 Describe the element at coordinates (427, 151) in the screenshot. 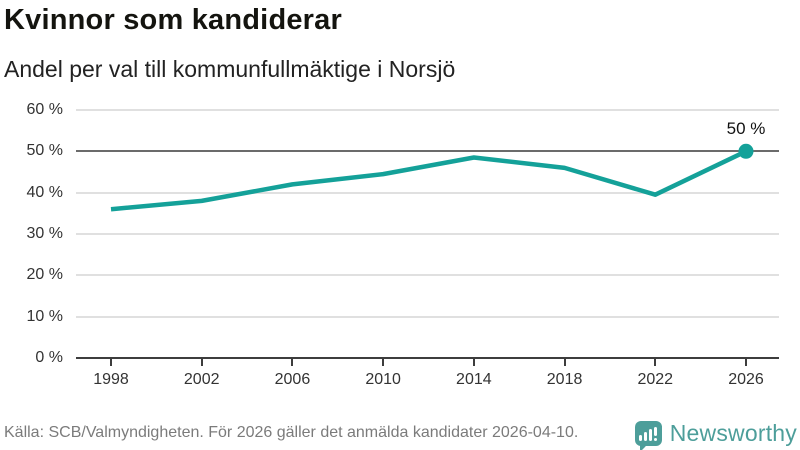

I see `reference-gridline` at that location.